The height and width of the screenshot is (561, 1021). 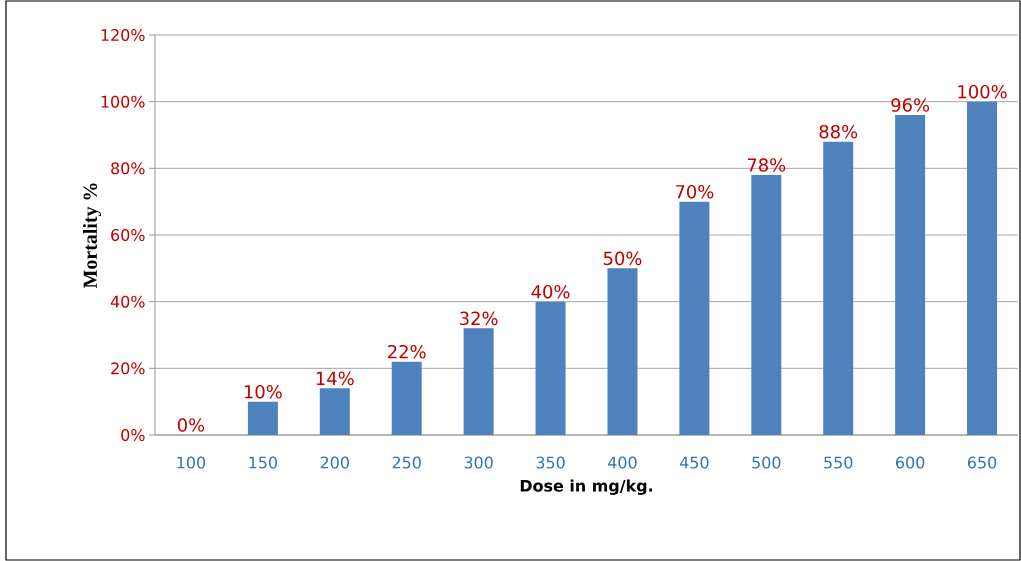 I want to click on y-tick-label: 80%, so click(x=128, y=168).